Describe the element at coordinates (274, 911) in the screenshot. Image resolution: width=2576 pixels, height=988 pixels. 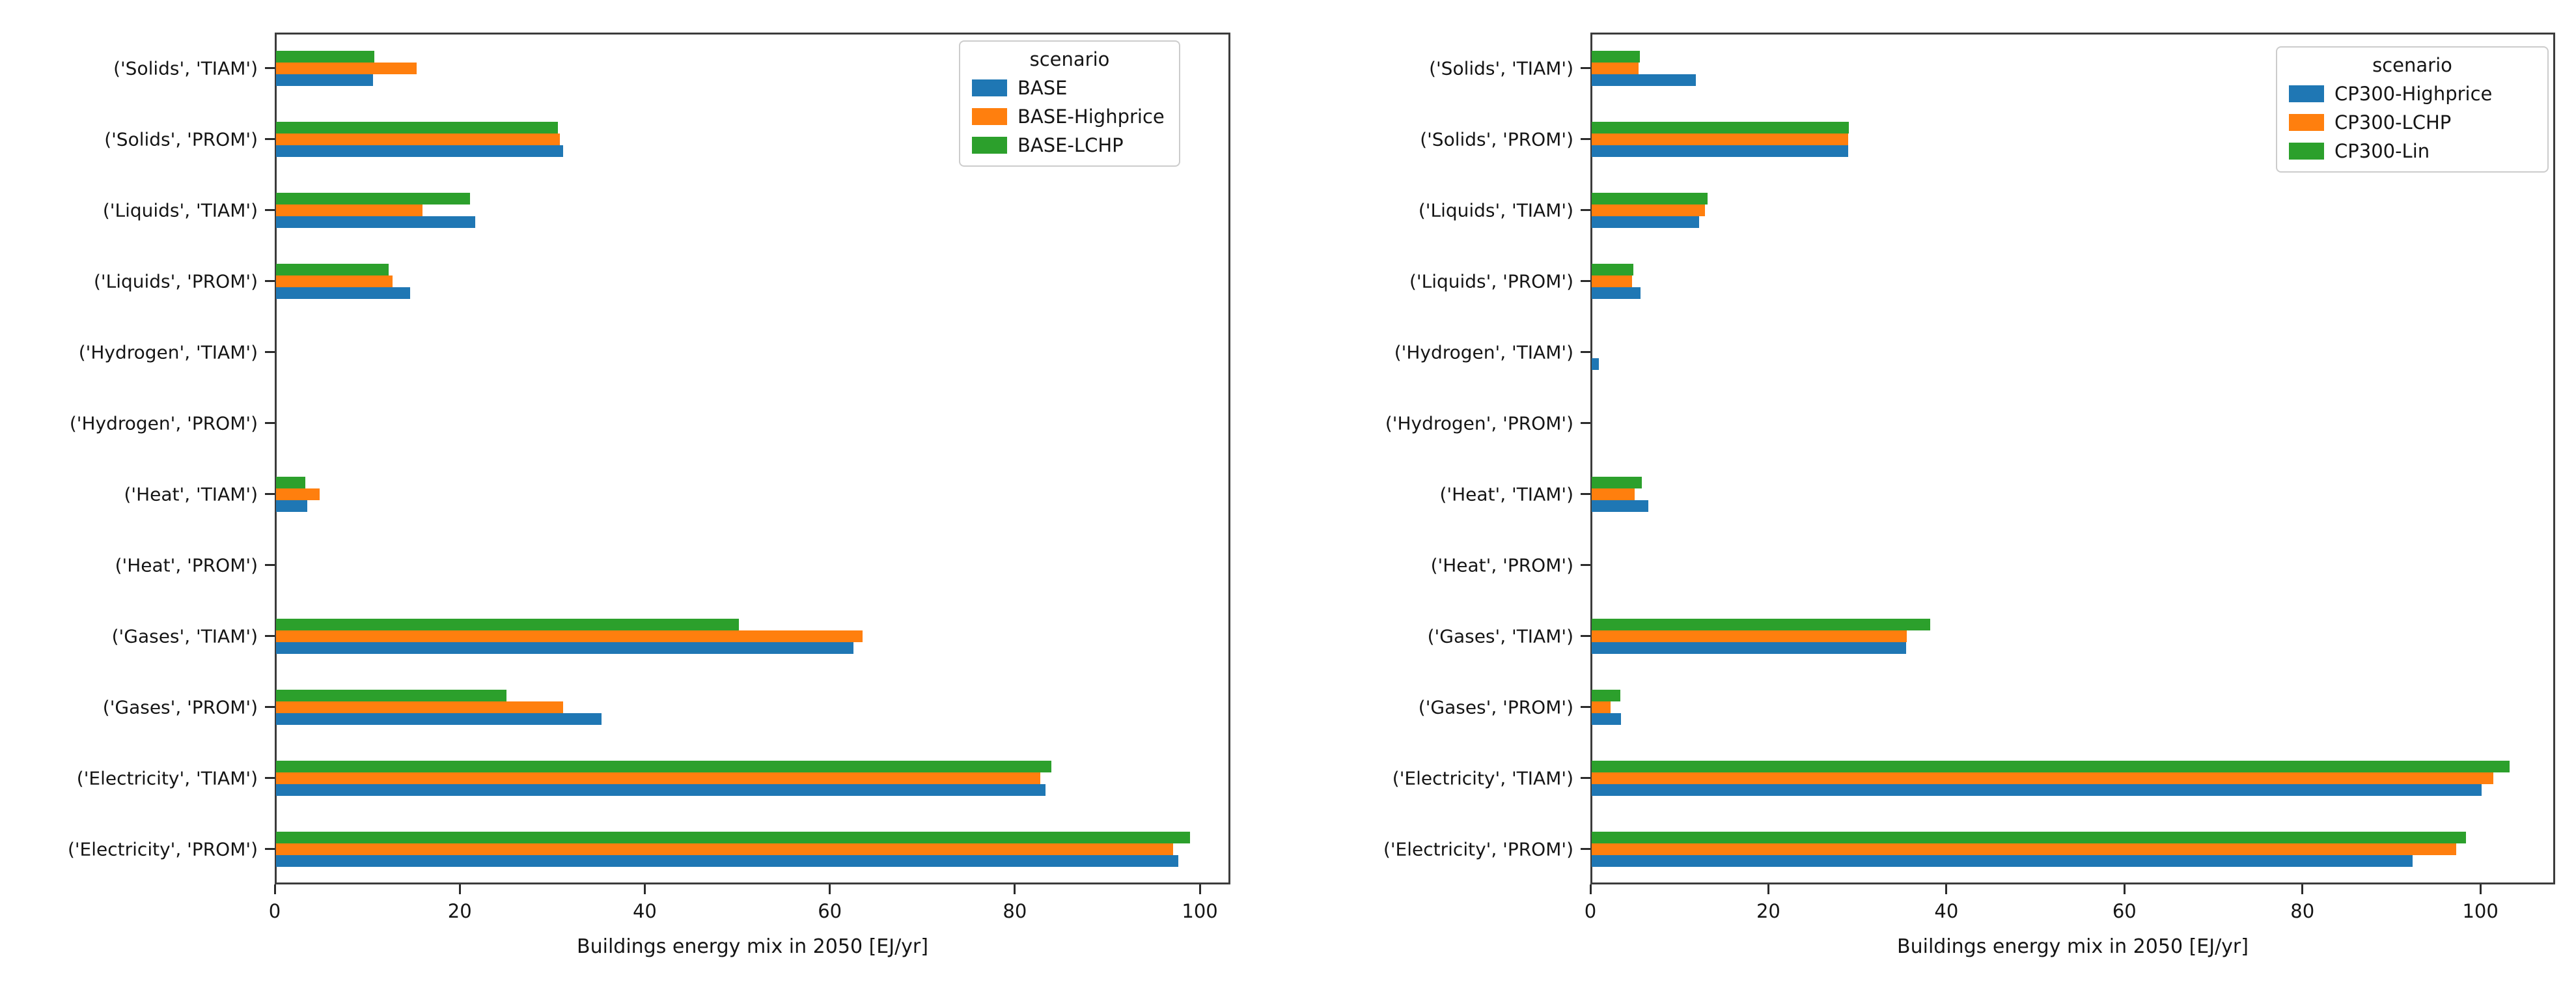
I see `x-tick-label: 0` at that location.